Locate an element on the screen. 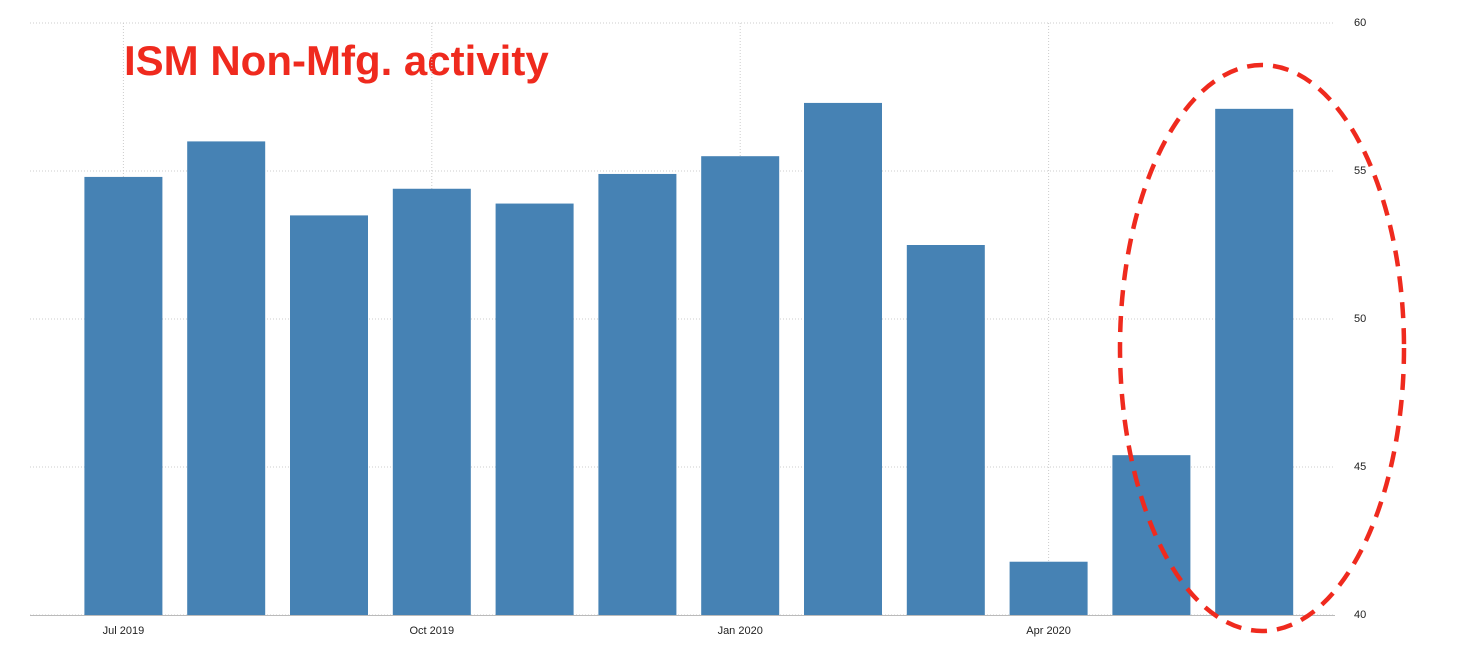  y-tick-label: 40 is located at coordinates (1360, 615).